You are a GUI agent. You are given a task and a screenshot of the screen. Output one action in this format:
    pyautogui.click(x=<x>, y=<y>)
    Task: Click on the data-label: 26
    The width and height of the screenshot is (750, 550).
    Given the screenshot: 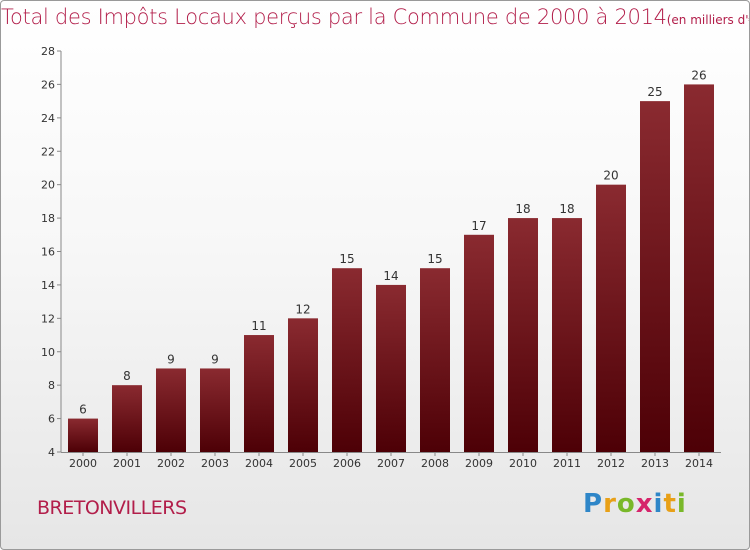 What is the action you would take?
    pyautogui.click(x=698, y=75)
    